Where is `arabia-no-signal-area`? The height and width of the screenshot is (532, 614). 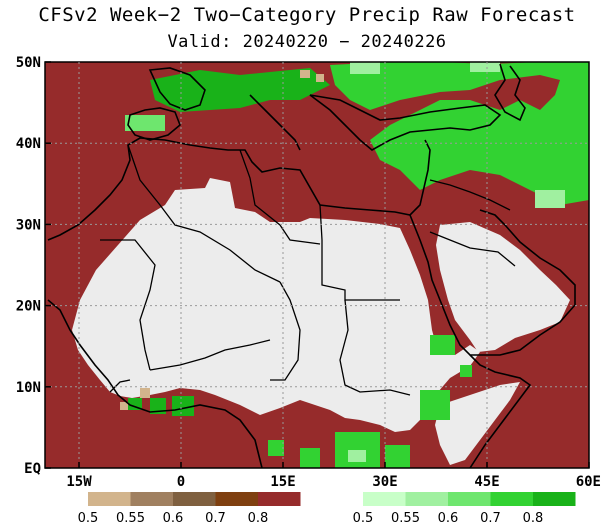
arabia-no-signal-area is located at coordinates (503, 287).